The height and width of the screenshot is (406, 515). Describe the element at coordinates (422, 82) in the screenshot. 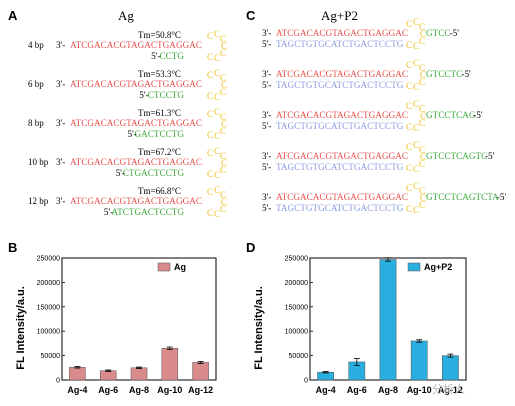

I see `panel-c-loop-1-base-4: C` at that location.